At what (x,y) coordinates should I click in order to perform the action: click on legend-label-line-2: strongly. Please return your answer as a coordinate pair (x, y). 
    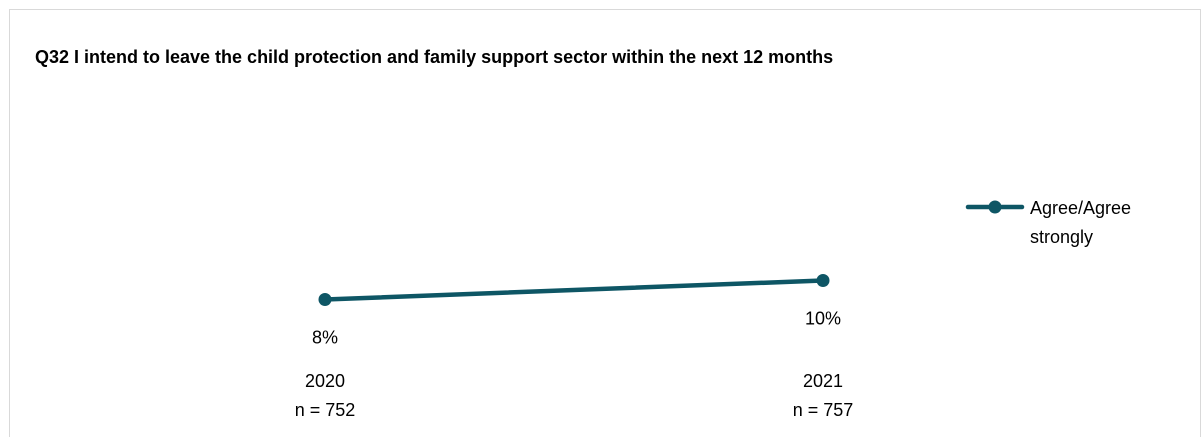
    Looking at the image, I should click on (1061, 237).